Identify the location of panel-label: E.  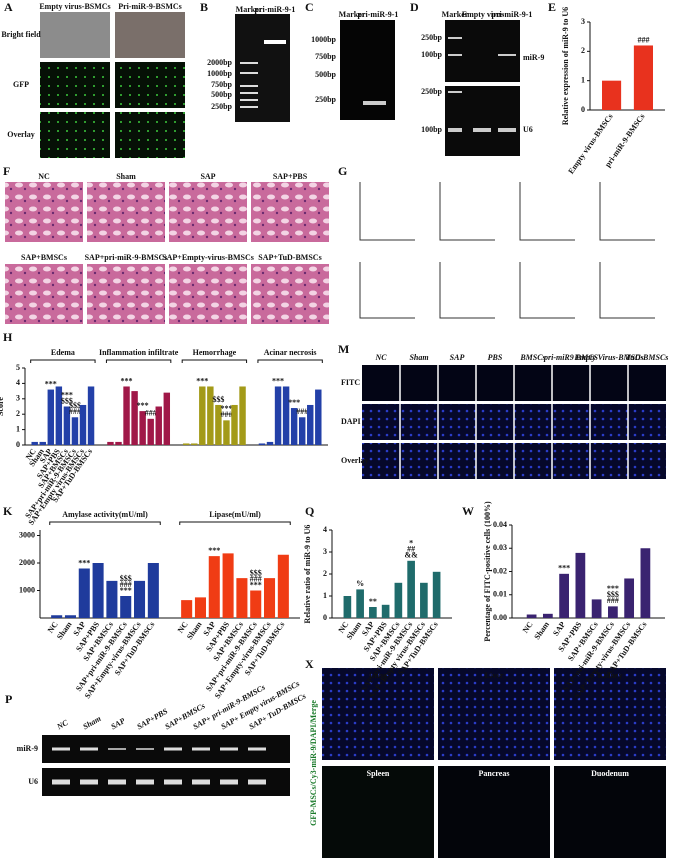
(552, 7).